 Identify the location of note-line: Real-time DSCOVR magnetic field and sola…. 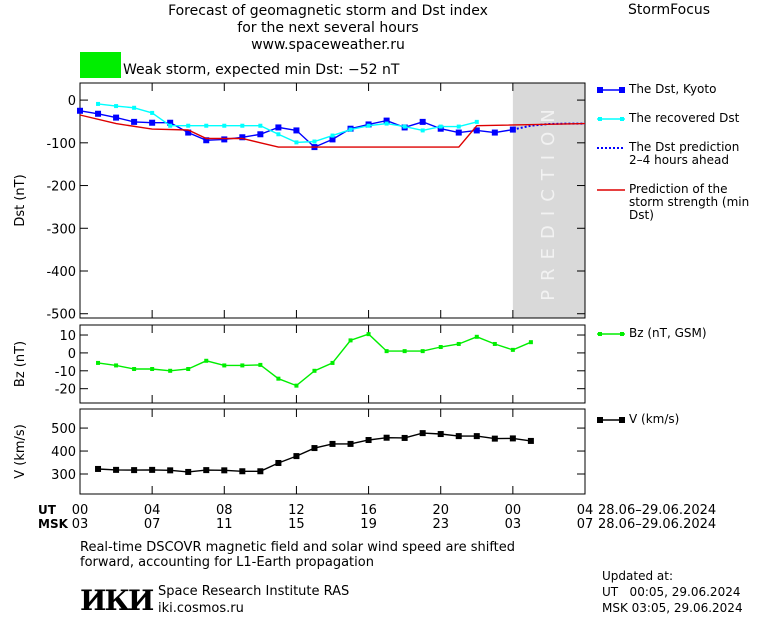
(298, 547).